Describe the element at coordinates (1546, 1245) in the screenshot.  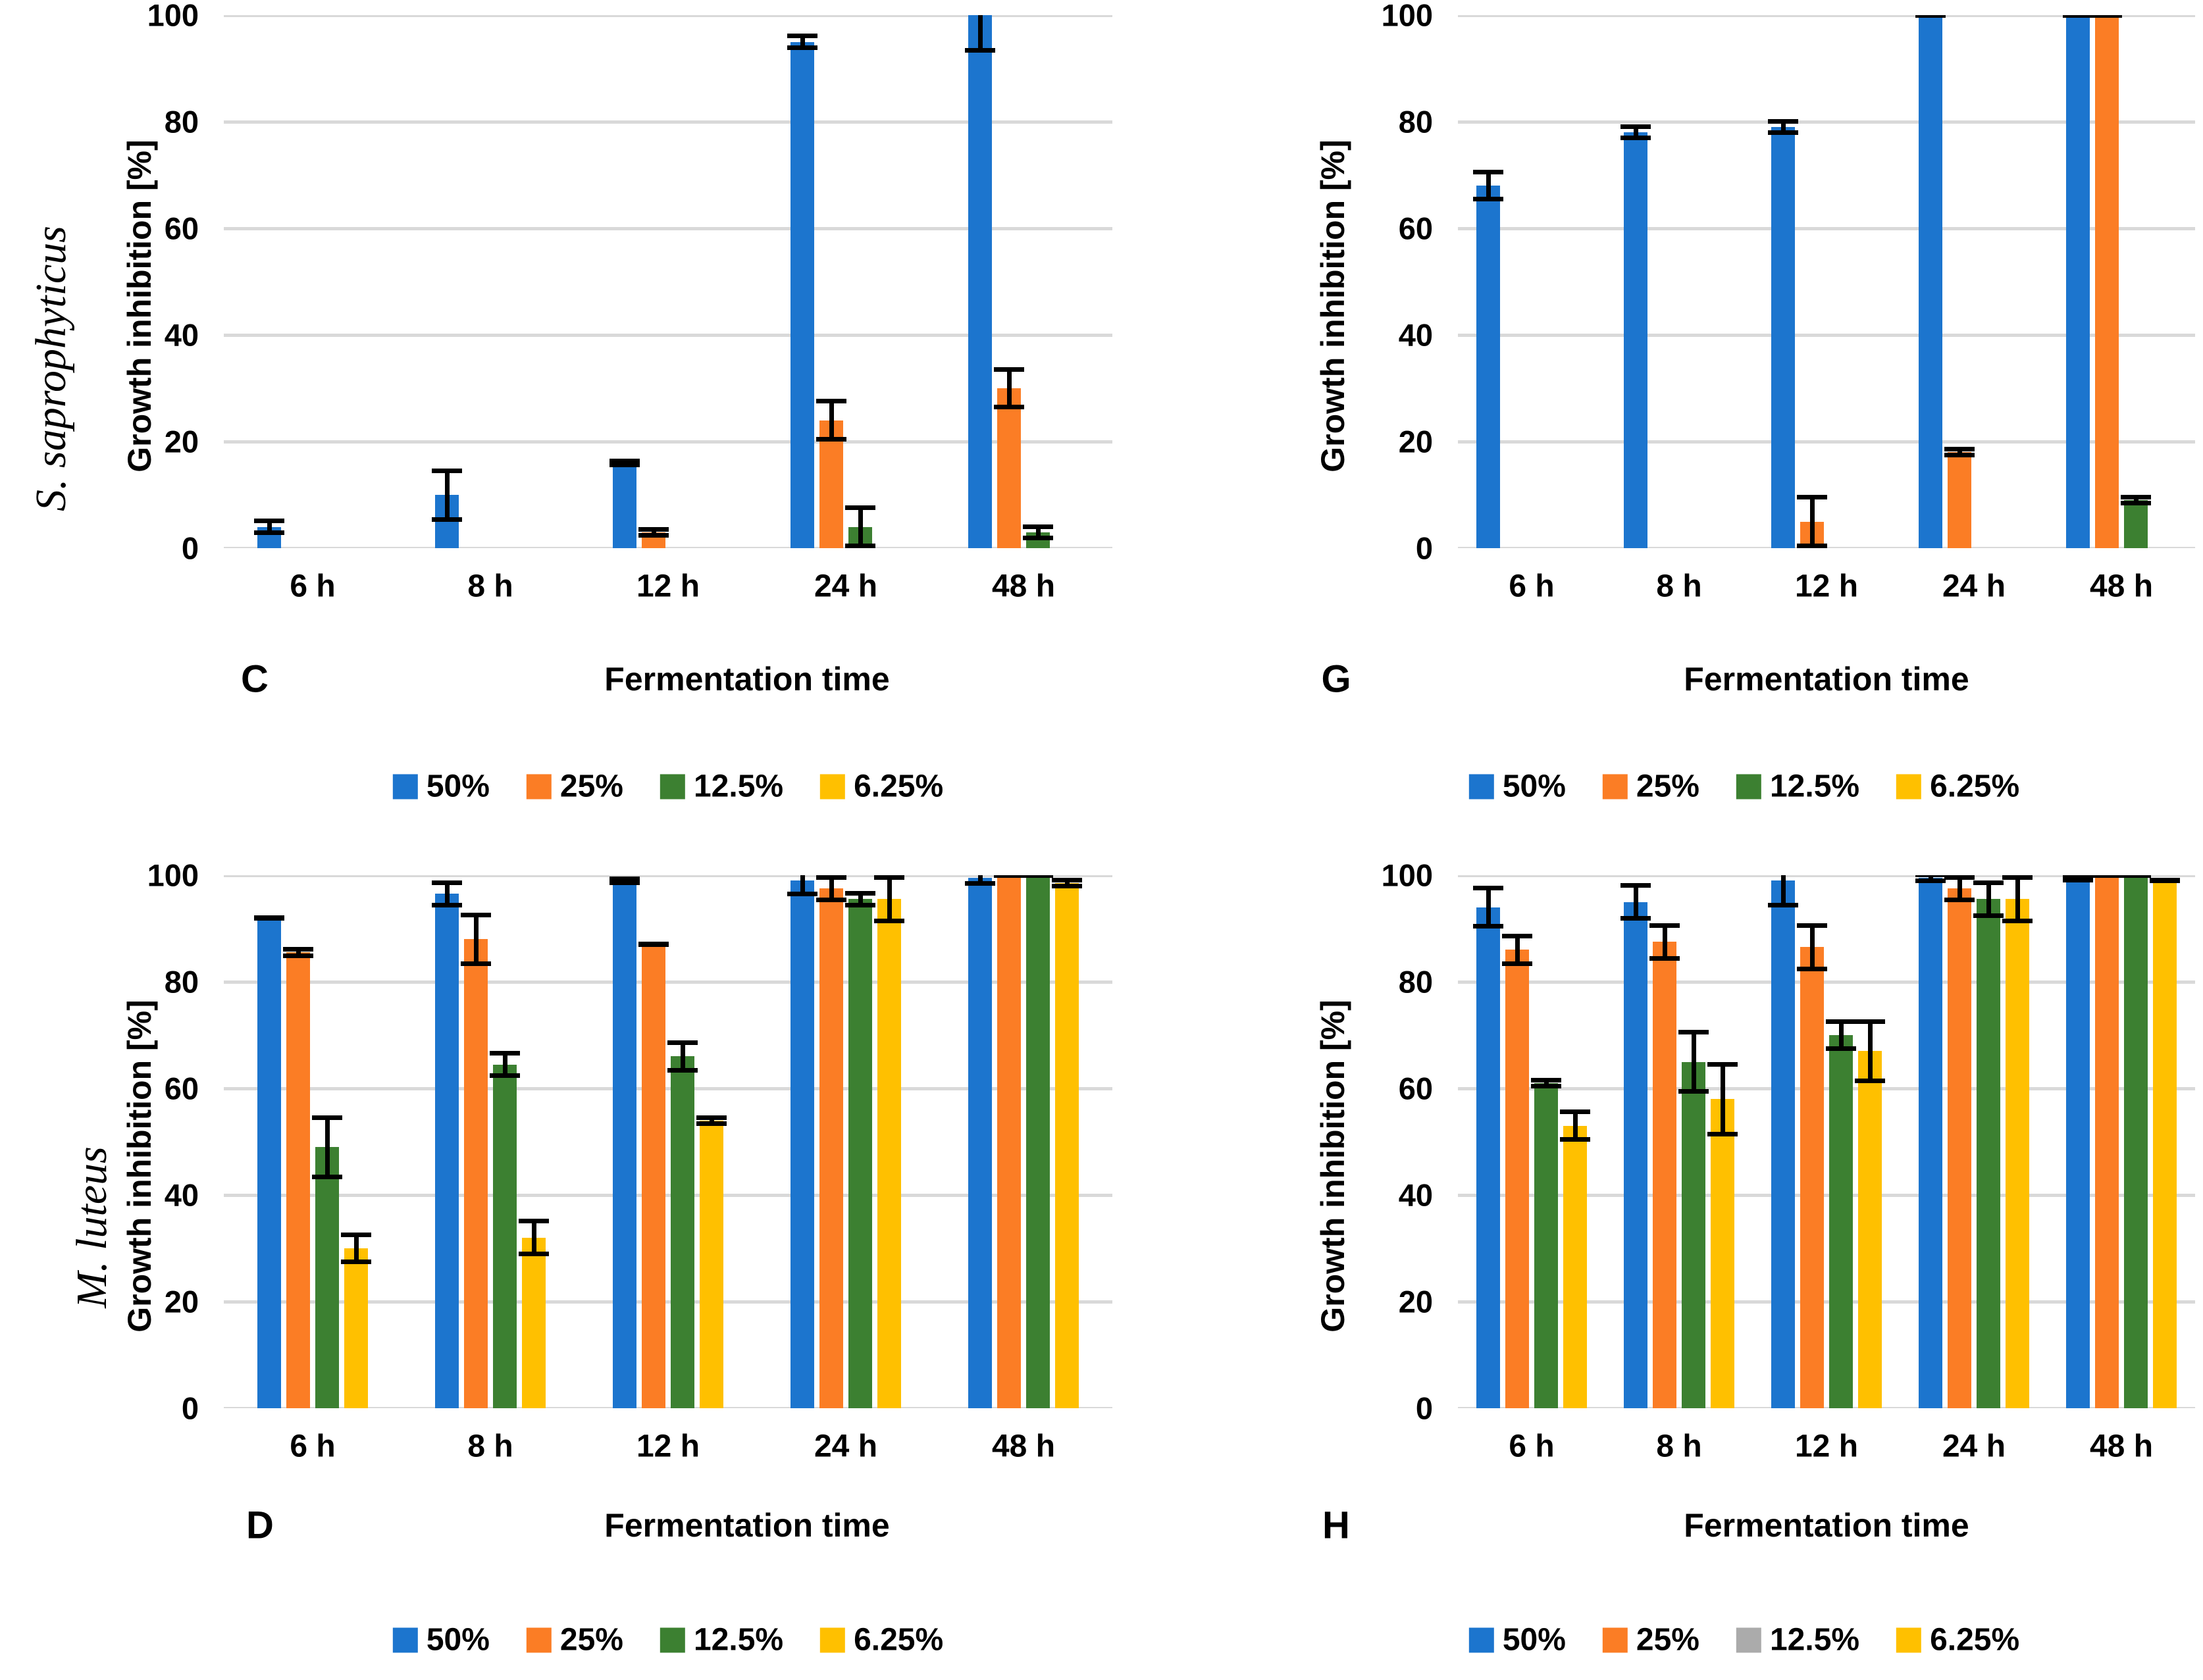
I see `bar-12_5pct` at that location.